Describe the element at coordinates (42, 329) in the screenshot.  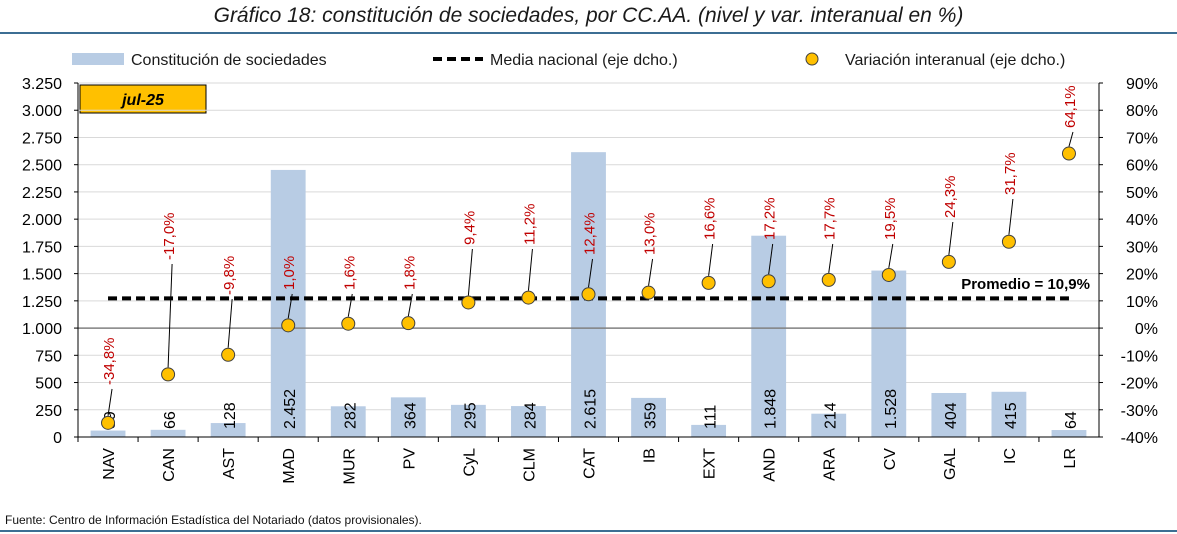
I see `left-tick-label: 1.000` at that location.